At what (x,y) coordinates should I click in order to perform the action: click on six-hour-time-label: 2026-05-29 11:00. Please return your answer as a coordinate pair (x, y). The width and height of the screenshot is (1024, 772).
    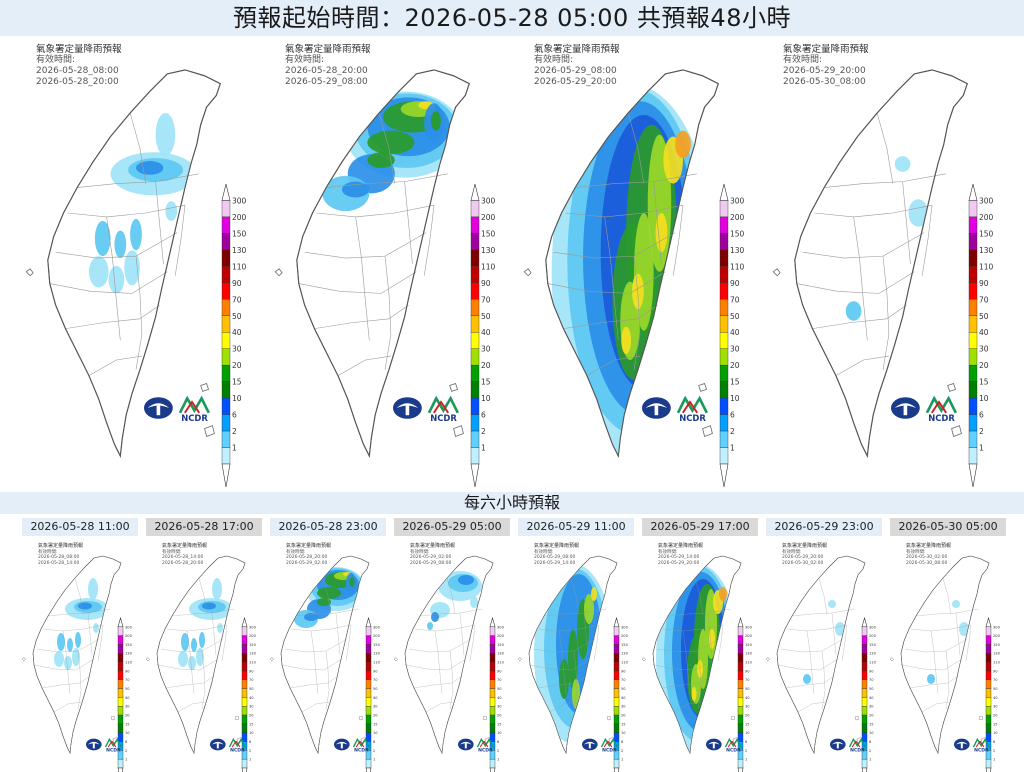
    Looking at the image, I should click on (576, 527).